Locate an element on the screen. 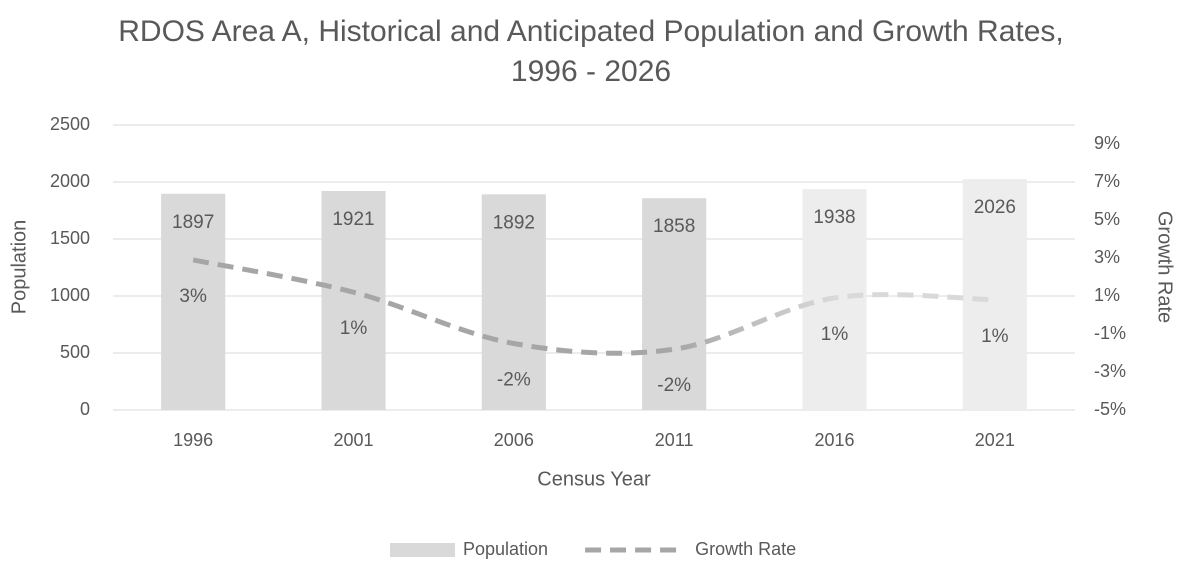  y-tick-label: 1500 is located at coordinates (70, 238).